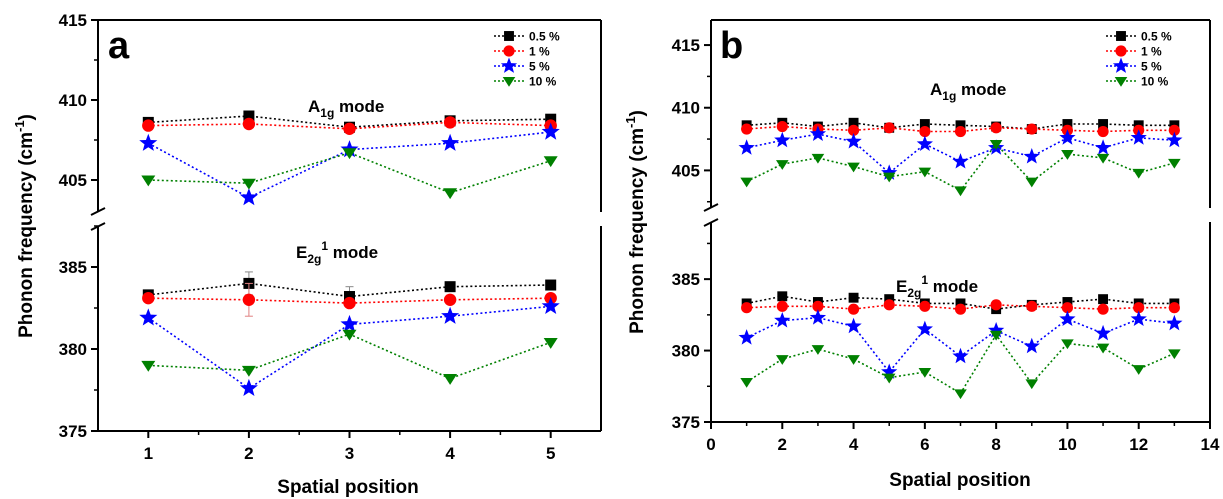  What do you see at coordinates (924, 444) in the screenshot?
I see `x-tick-label: 6` at bounding box center [924, 444].